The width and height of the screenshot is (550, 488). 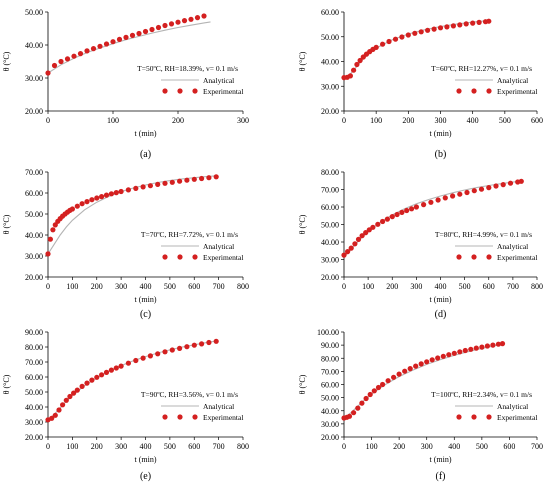 What do you see at coordinates (328, 332) in the screenshot?
I see `y-tick-label: 100.00` at bounding box center [328, 332].